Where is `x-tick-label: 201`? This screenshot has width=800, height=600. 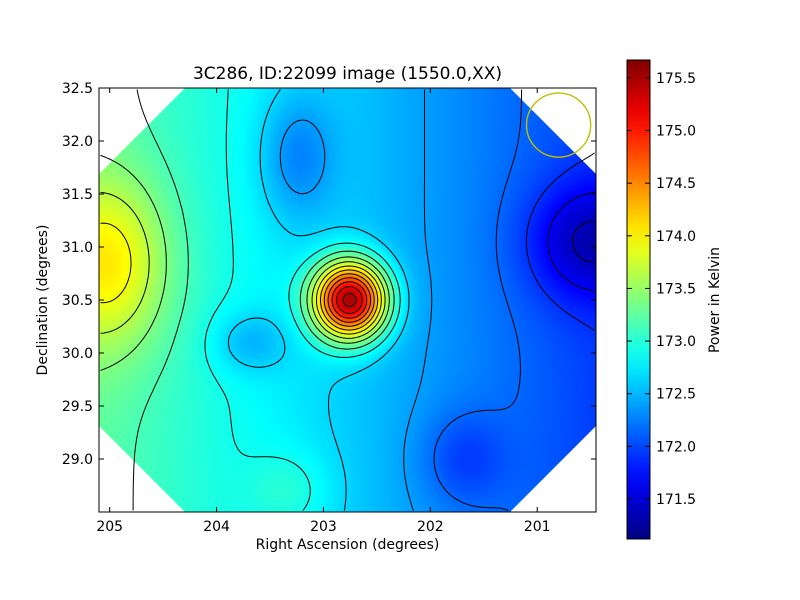
x-tick-label: 201 is located at coordinates (537, 527).